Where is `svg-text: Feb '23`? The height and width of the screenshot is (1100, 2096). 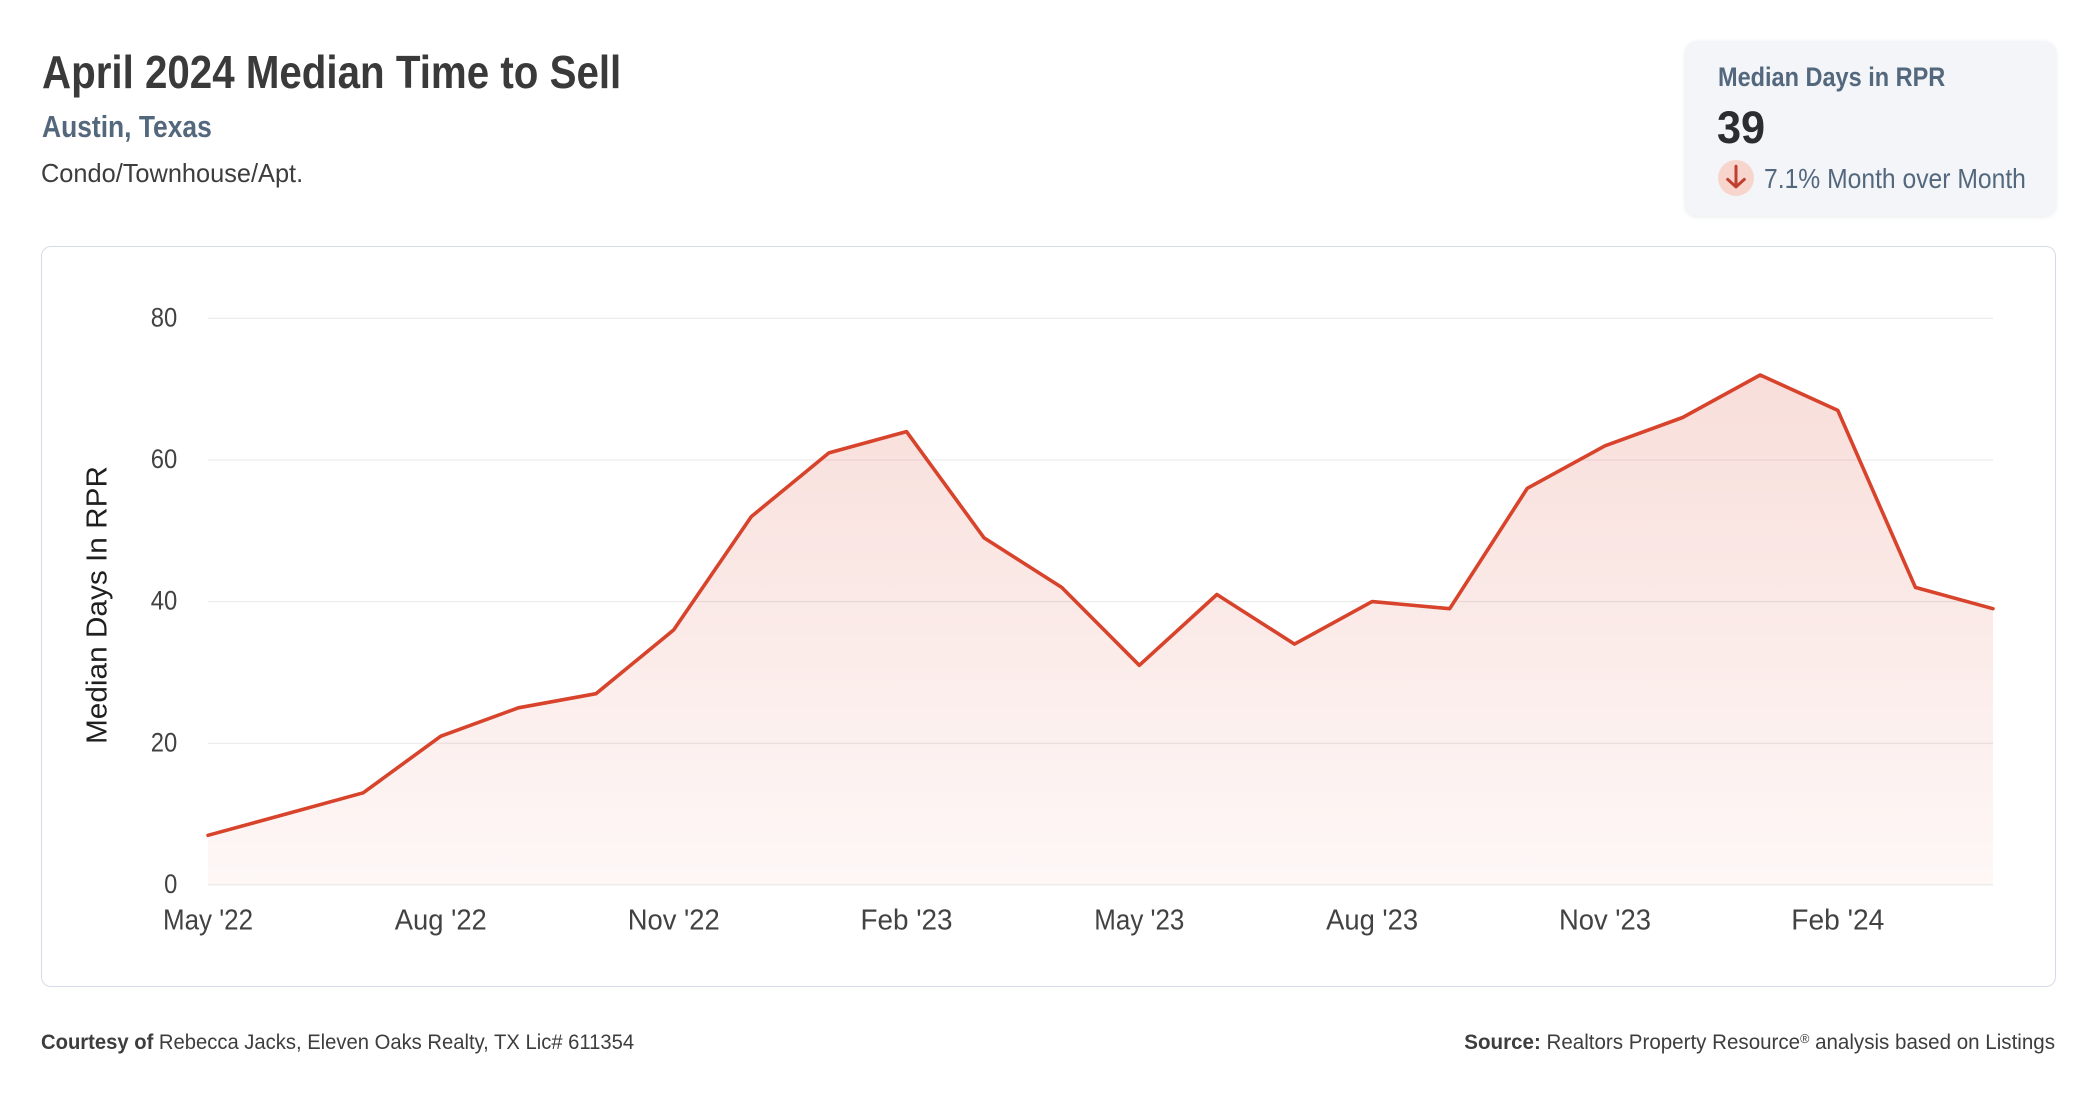
svg-text: Feb '23 is located at coordinates (907, 921).